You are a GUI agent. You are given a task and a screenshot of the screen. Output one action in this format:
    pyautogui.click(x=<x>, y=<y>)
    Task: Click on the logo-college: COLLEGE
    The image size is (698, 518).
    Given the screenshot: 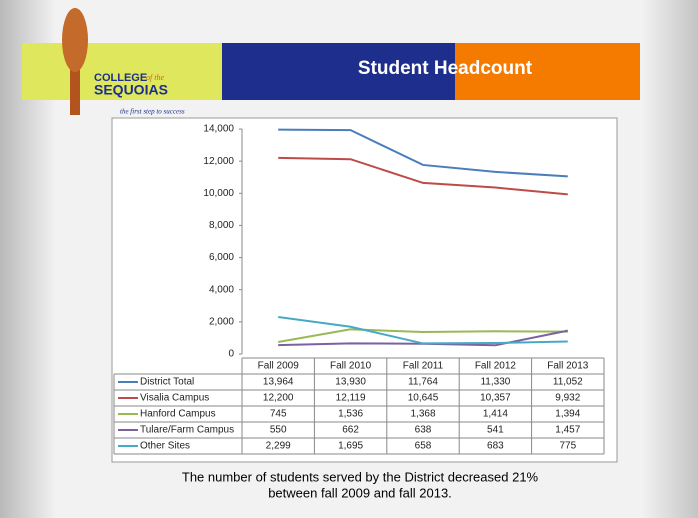 What is the action you would take?
    pyautogui.click(x=120, y=78)
    